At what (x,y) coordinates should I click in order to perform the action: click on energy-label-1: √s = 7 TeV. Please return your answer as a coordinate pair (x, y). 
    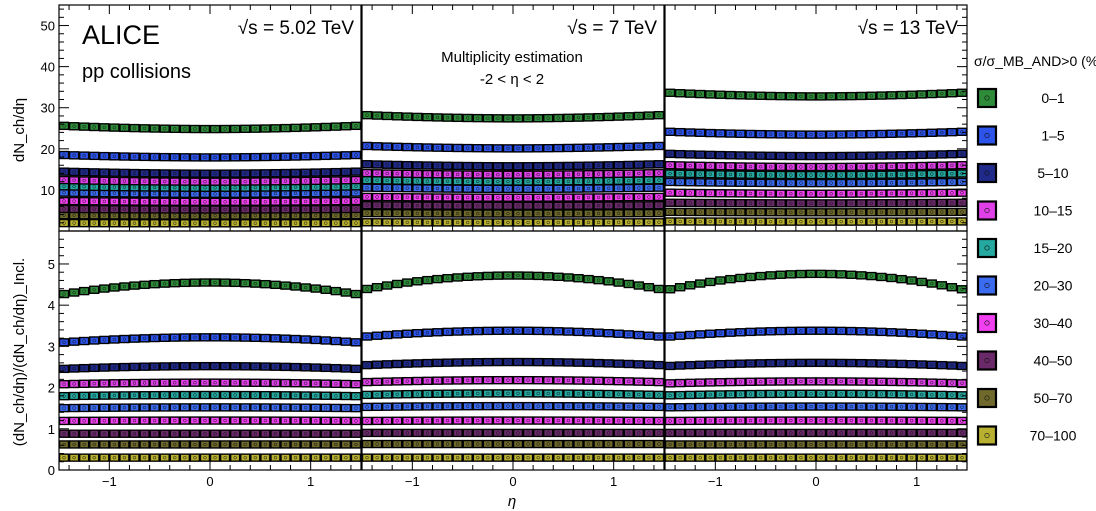
    Looking at the image, I should click on (612, 28).